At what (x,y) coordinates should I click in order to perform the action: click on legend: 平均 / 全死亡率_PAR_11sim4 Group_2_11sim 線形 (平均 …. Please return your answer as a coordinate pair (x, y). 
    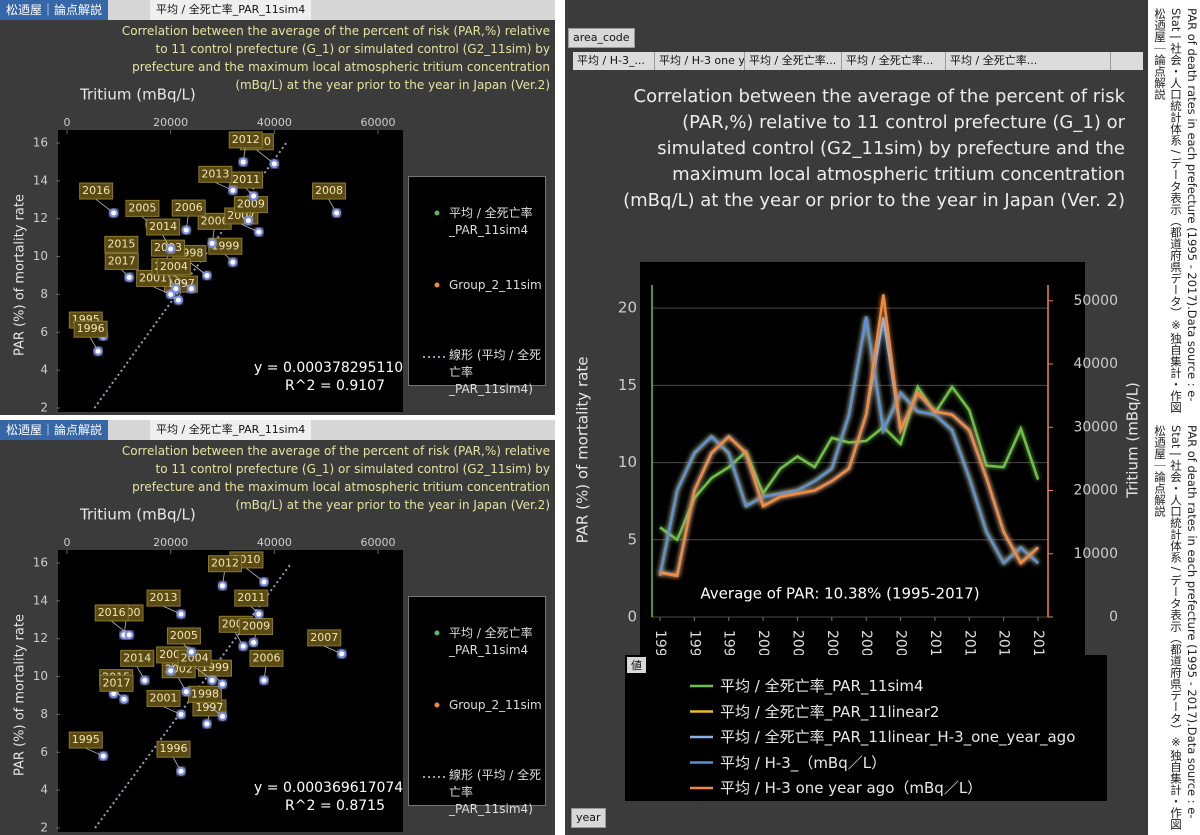
    Looking at the image, I should click on (477, 286).